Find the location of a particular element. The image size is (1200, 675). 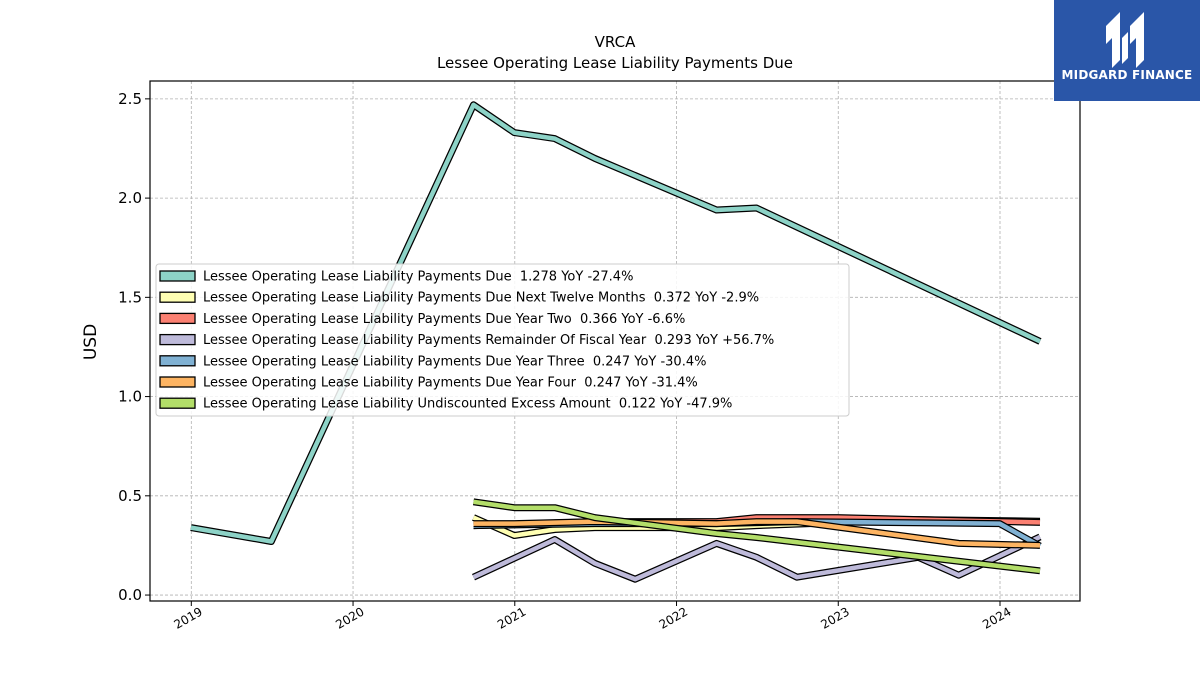

y-tick-label: 0.5 is located at coordinates (130, 496).